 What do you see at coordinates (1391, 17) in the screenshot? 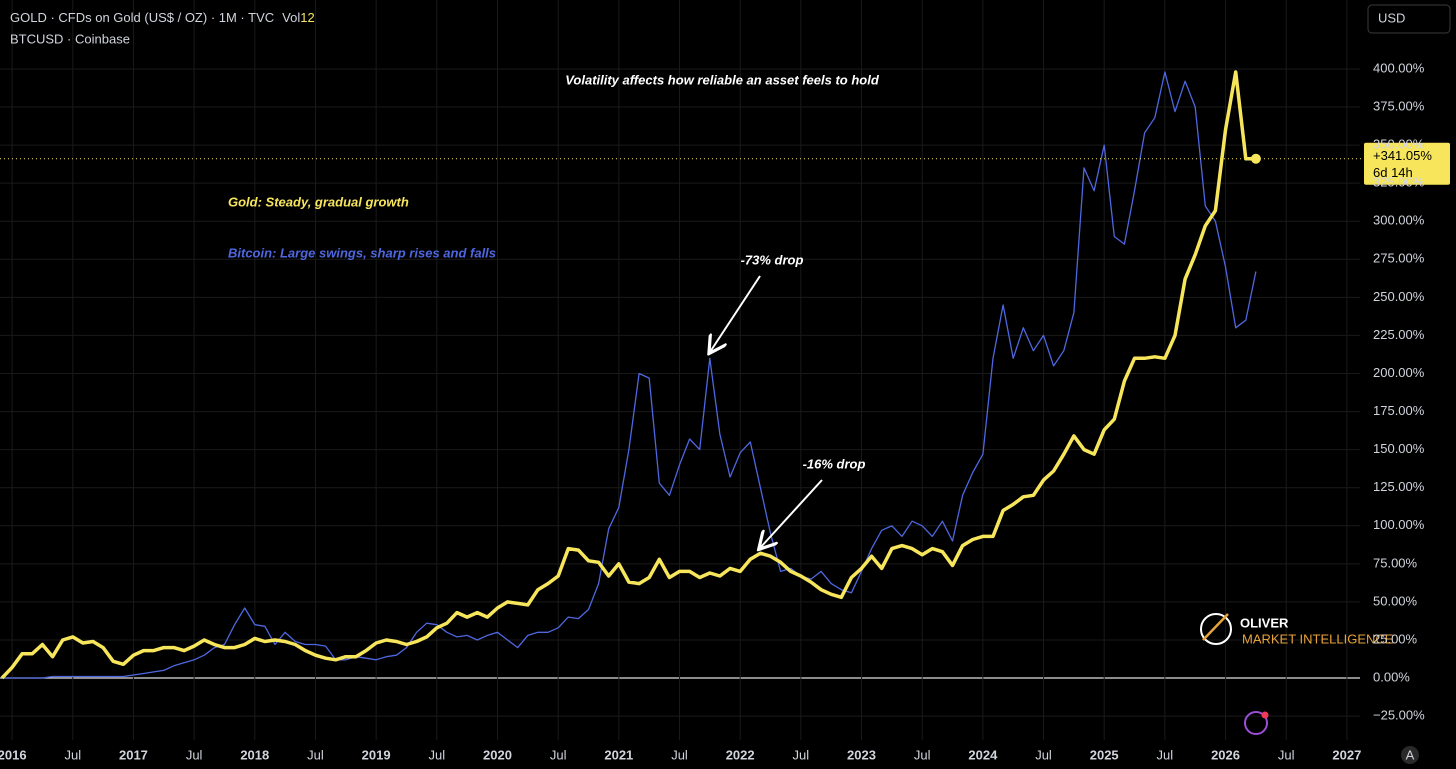
I see `currency-label: USD` at bounding box center [1391, 17].